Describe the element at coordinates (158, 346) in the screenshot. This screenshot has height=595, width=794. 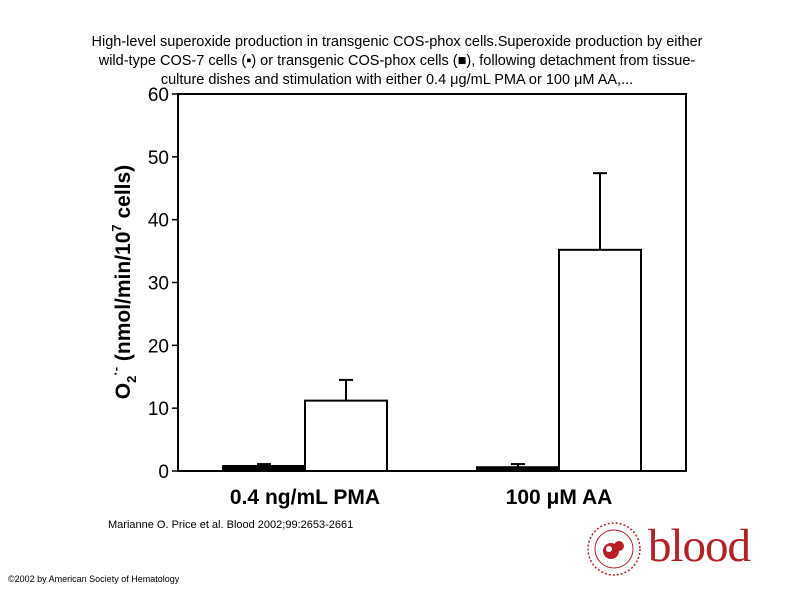
I see `y-tick-label: 20` at that location.